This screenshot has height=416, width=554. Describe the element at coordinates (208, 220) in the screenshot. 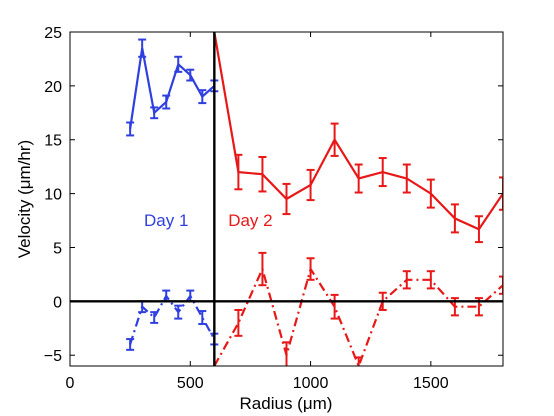

I see `annotations: Day 1 Day 2` at that location.